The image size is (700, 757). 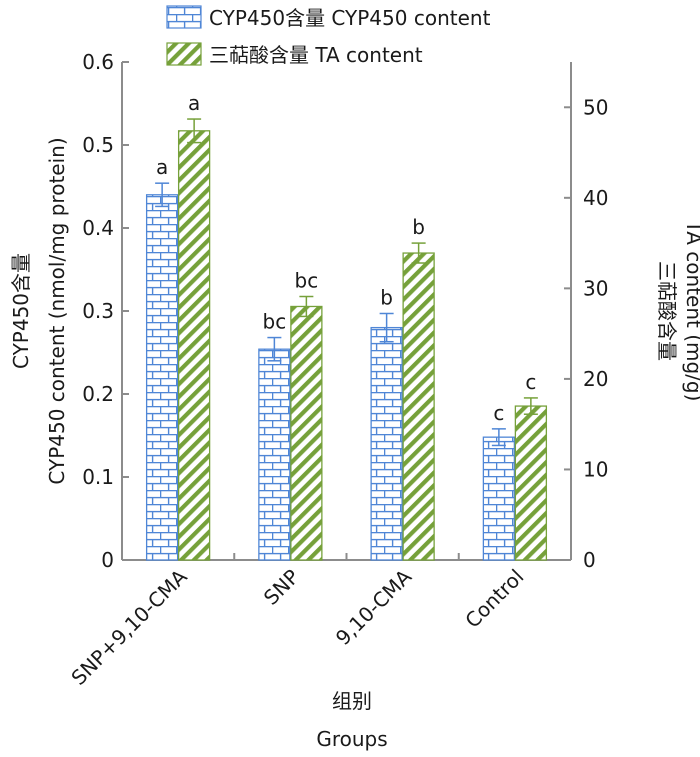 I want to click on legend-swatch-ta, so click(x=184, y=54).